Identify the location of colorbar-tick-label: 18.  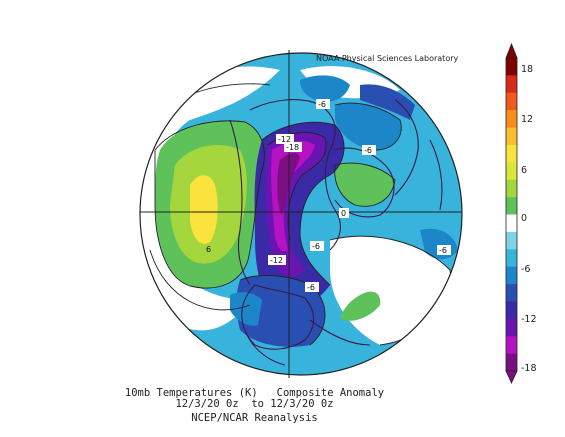
(527, 69).